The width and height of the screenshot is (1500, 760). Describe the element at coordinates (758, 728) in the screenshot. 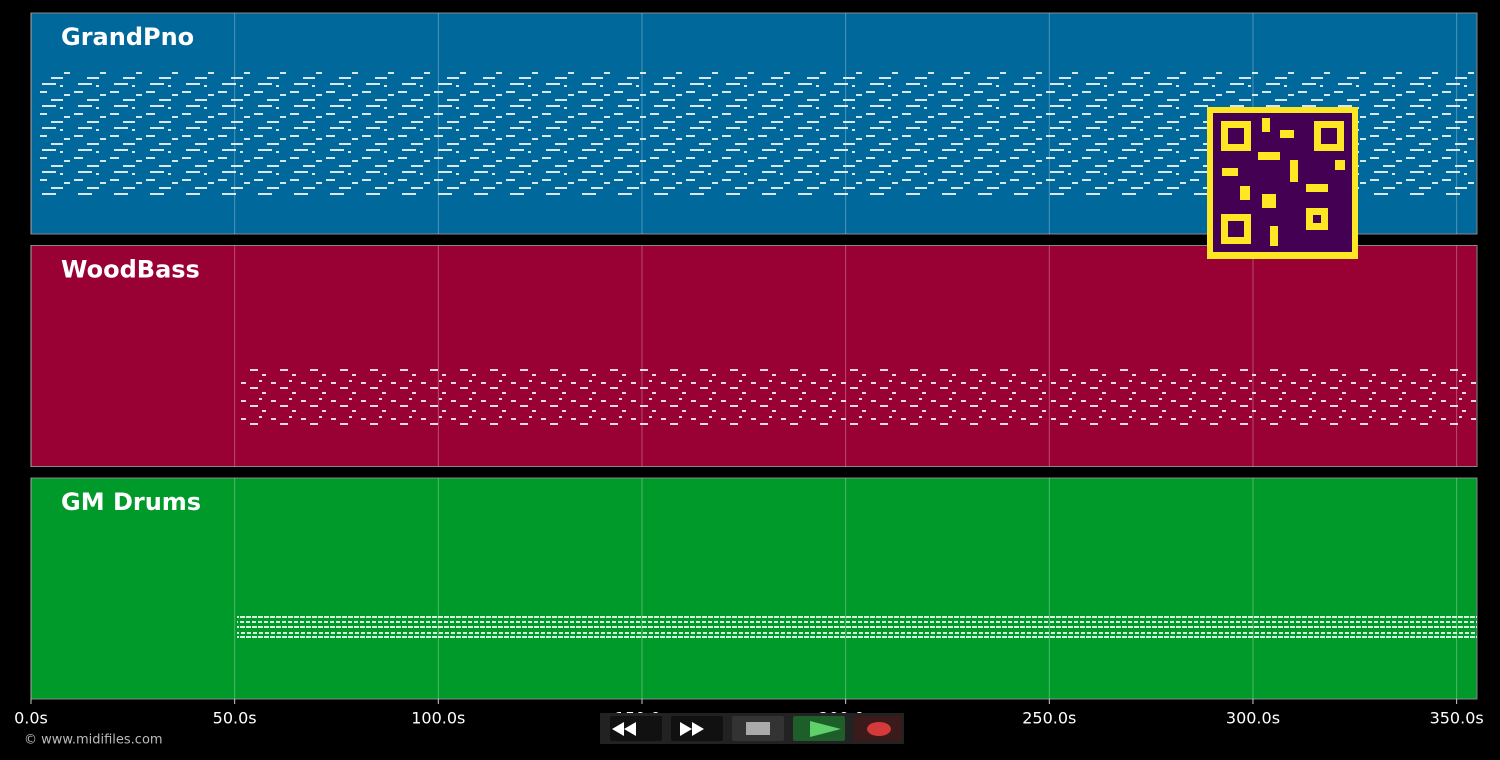

I see `stop-button` at that location.